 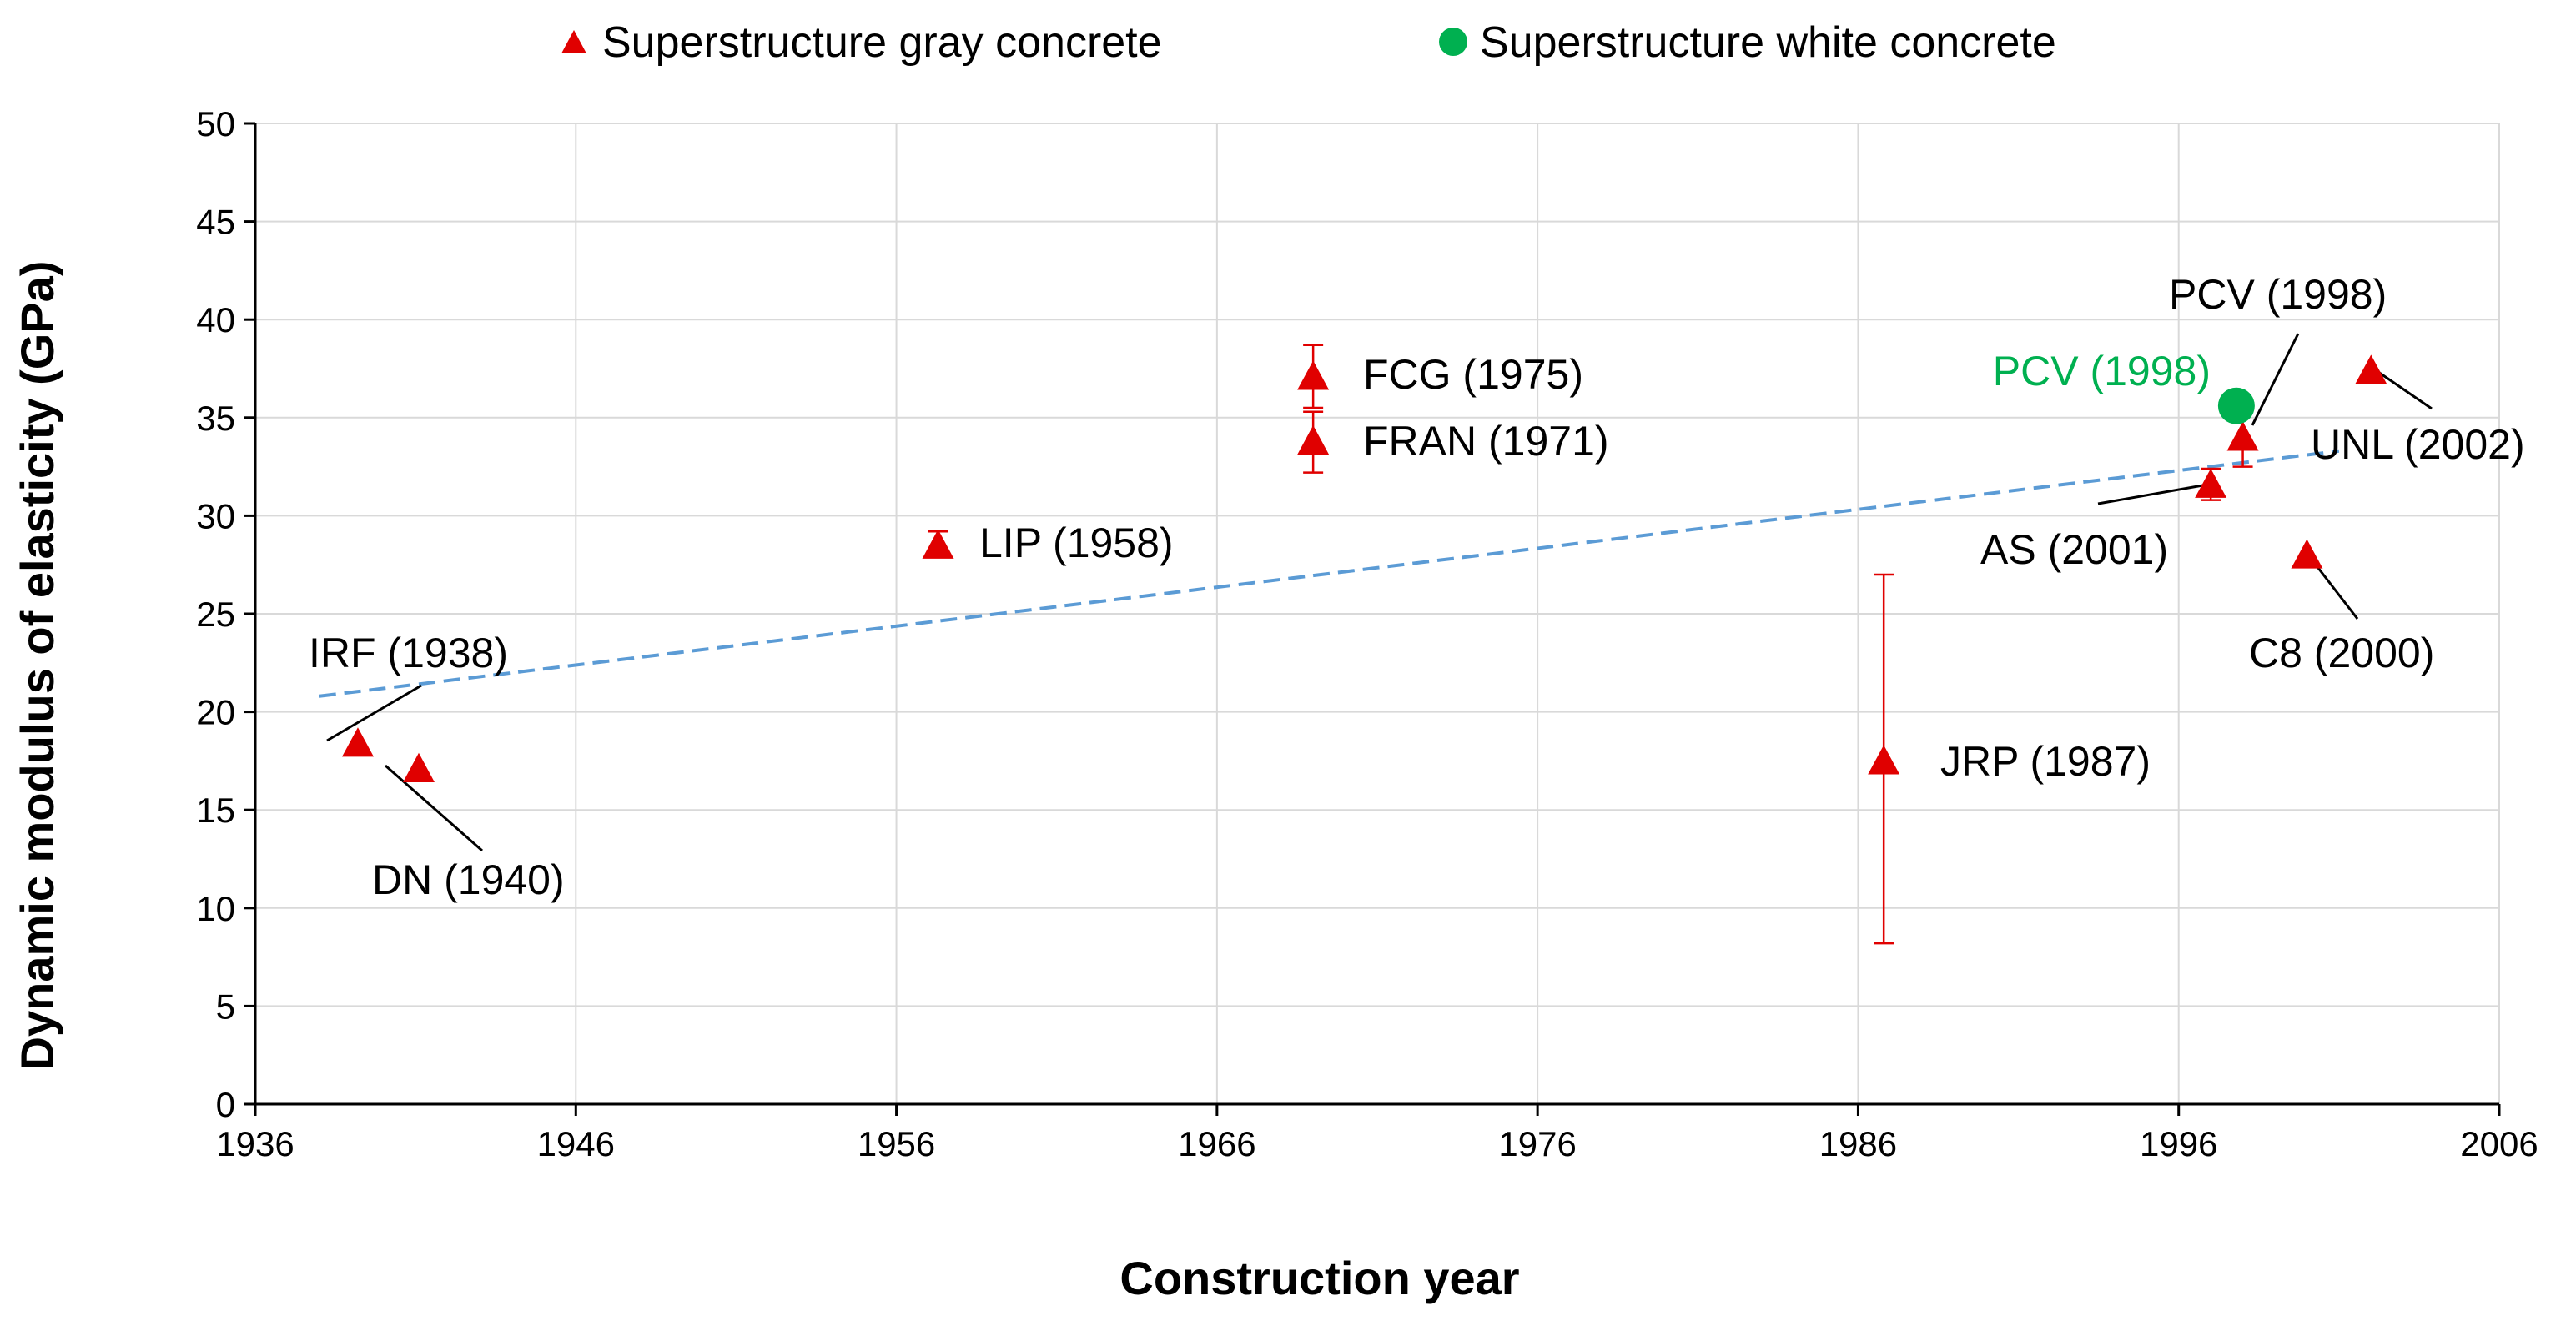 What do you see at coordinates (2178, 1143) in the screenshot?
I see `x-tick-label: 1996` at bounding box center [2178, 1143].